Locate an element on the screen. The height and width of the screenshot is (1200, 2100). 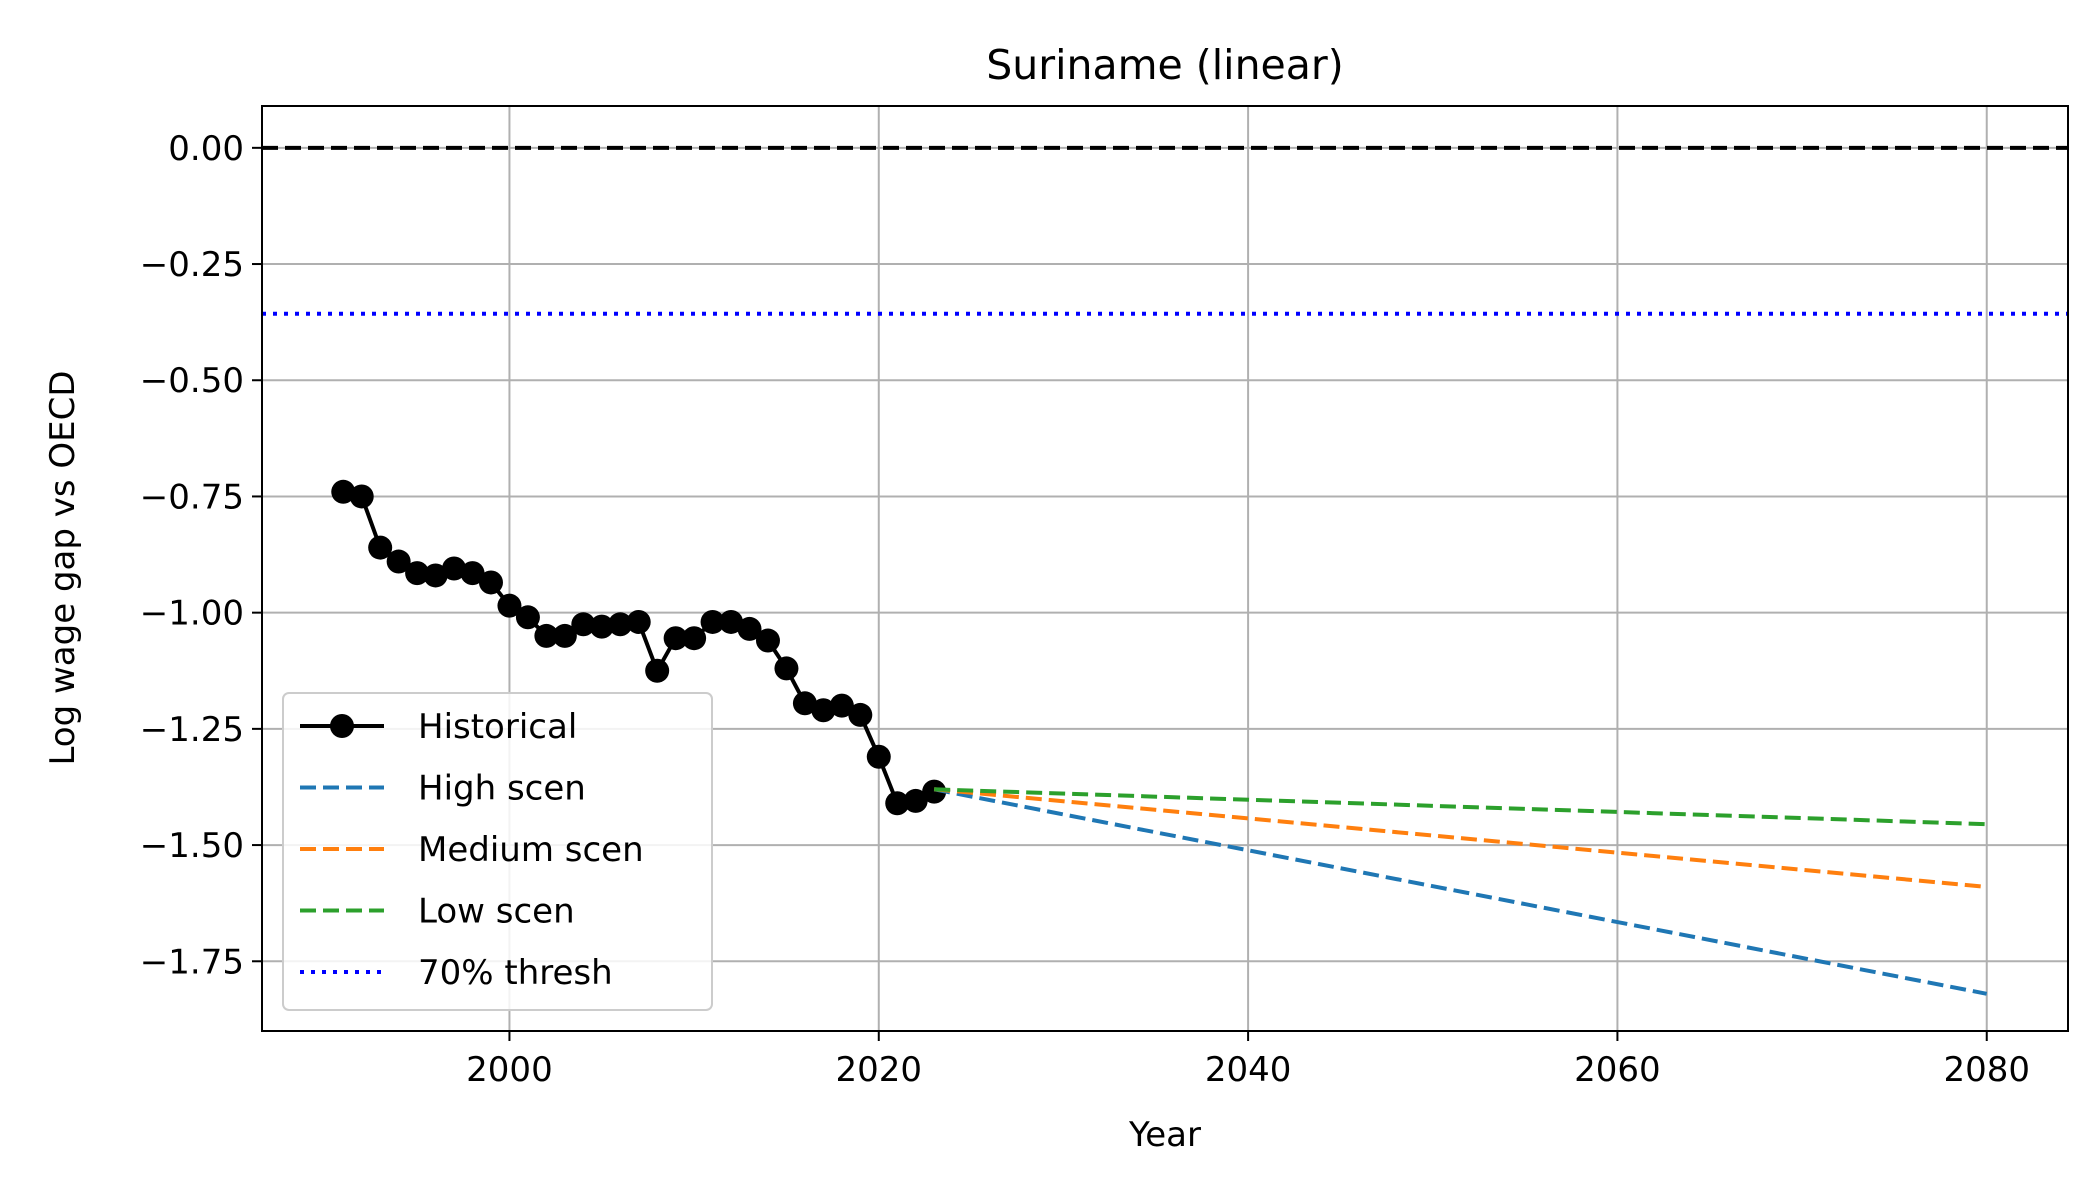
legend-label-70-thresh: 70% thresh is located at coordinates (515, 973).